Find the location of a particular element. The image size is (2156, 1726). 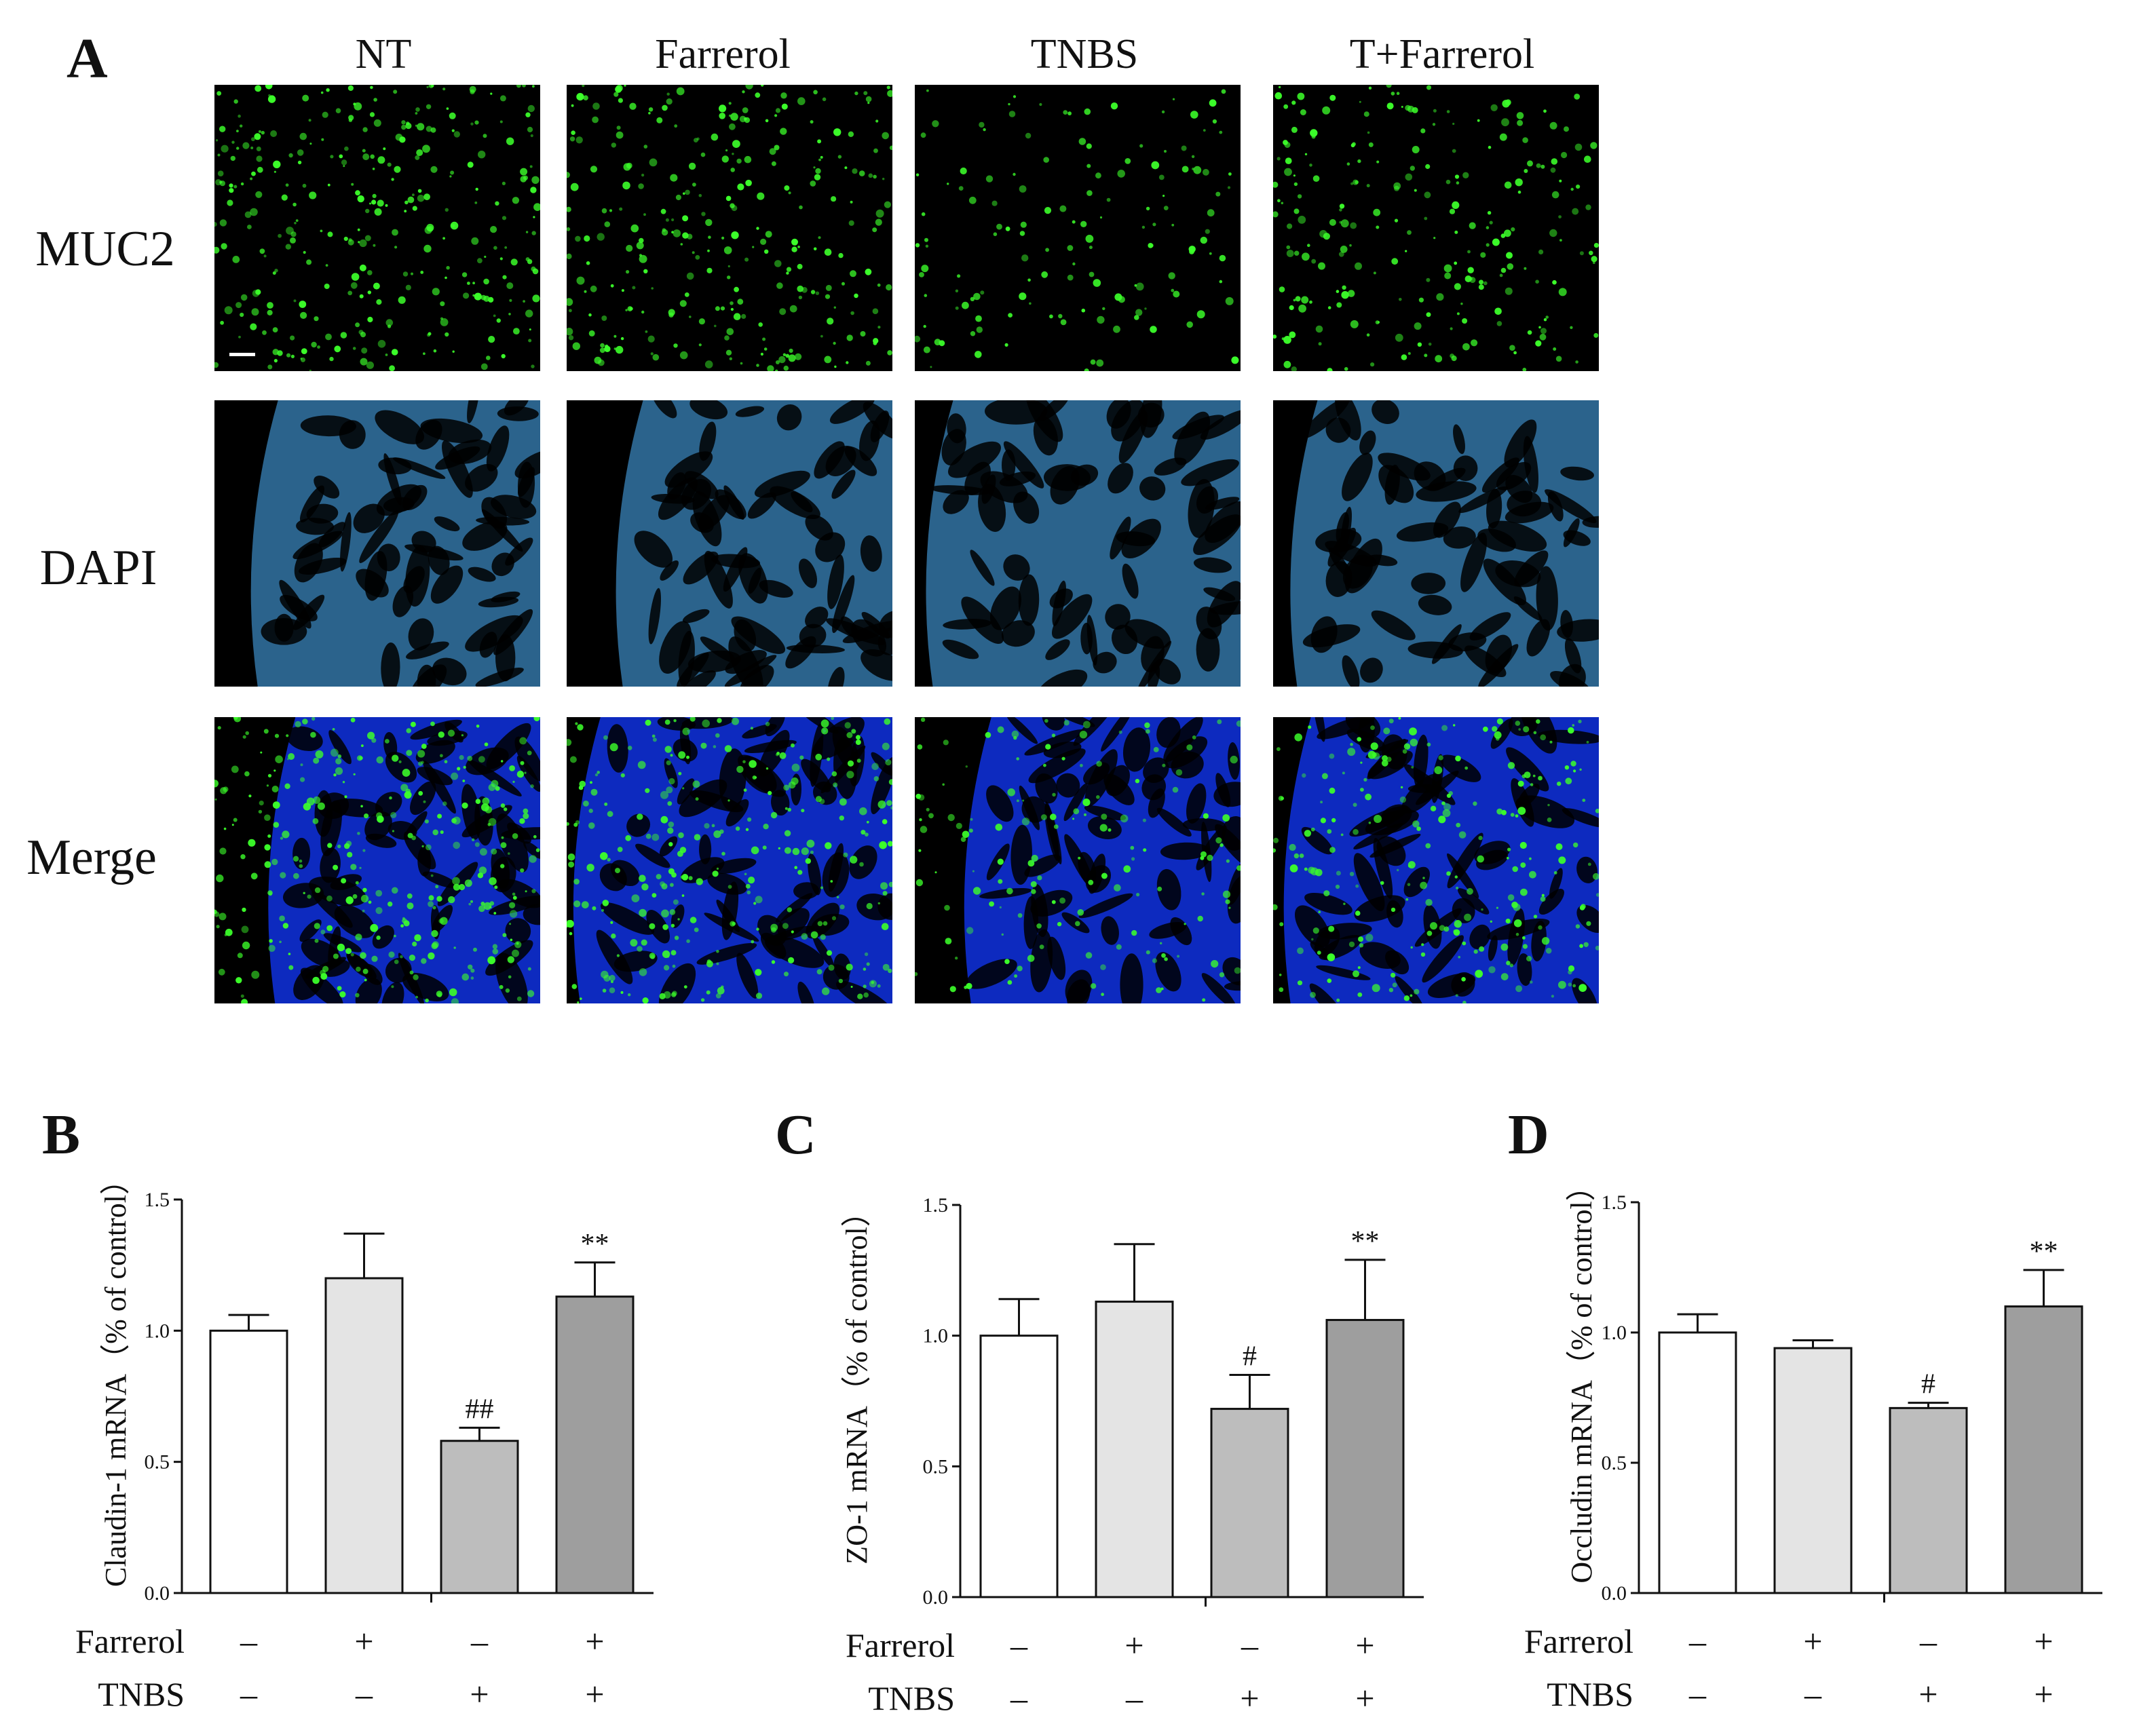

micrograph-merge-farrerol is located at coordinates (729, 860).